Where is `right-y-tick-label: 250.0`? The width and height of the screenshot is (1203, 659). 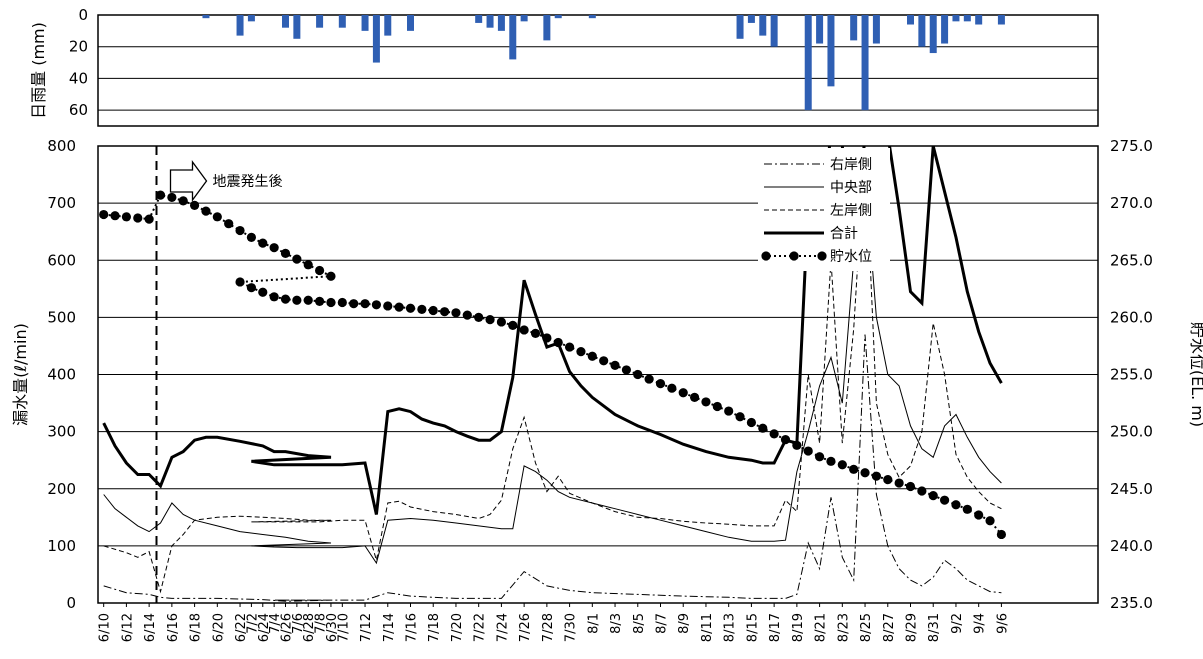
right-y-tick-label: 250.0 is located at coordinates (1131, 432).